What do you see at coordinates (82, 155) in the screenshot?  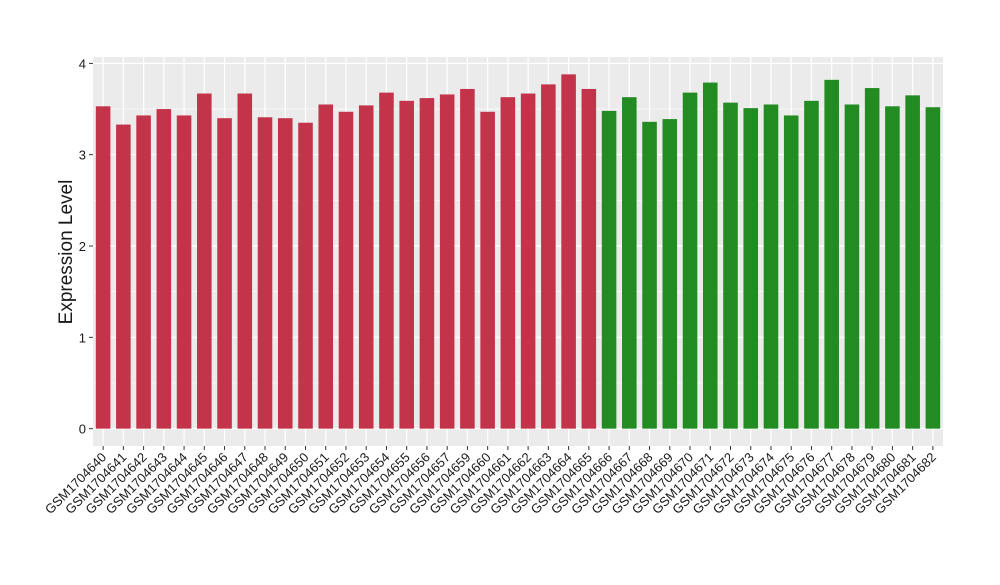 I see `y-tick-label: 3` at bounding box center [82, 155].